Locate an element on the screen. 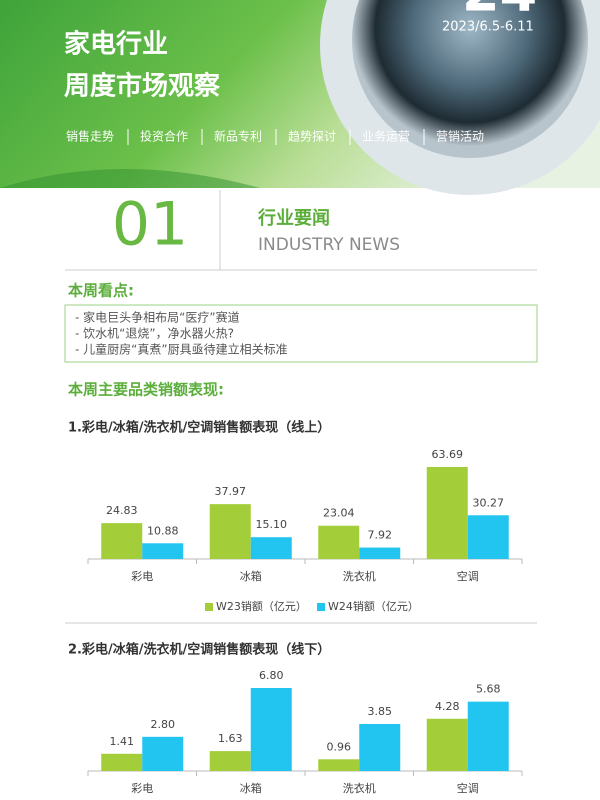  data-label: 3.85 is located at coordinates (380, 711).